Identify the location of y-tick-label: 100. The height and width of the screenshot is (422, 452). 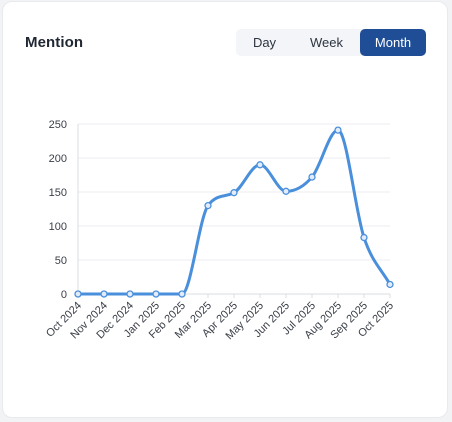
(58, 227).